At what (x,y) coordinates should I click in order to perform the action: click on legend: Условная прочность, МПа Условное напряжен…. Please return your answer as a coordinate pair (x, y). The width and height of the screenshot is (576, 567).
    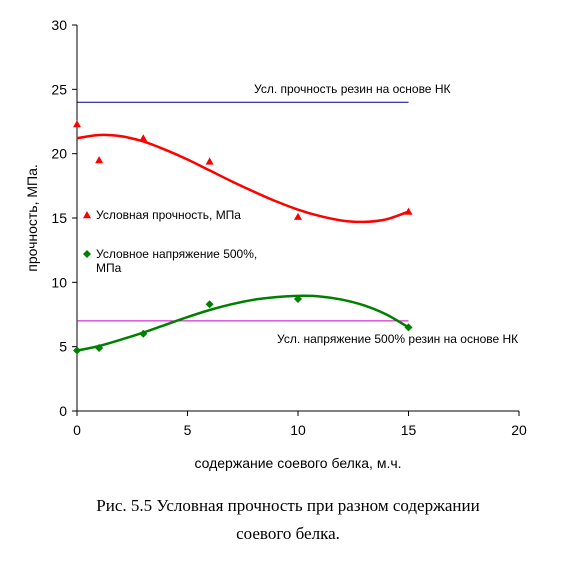
    Looking at the image, I should click on (170, 241).